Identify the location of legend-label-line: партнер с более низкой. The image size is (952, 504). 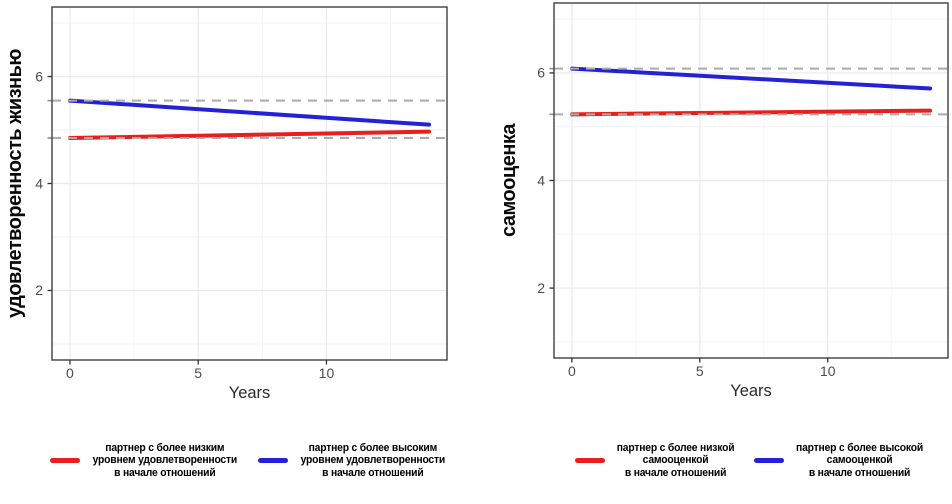
(675, 448).